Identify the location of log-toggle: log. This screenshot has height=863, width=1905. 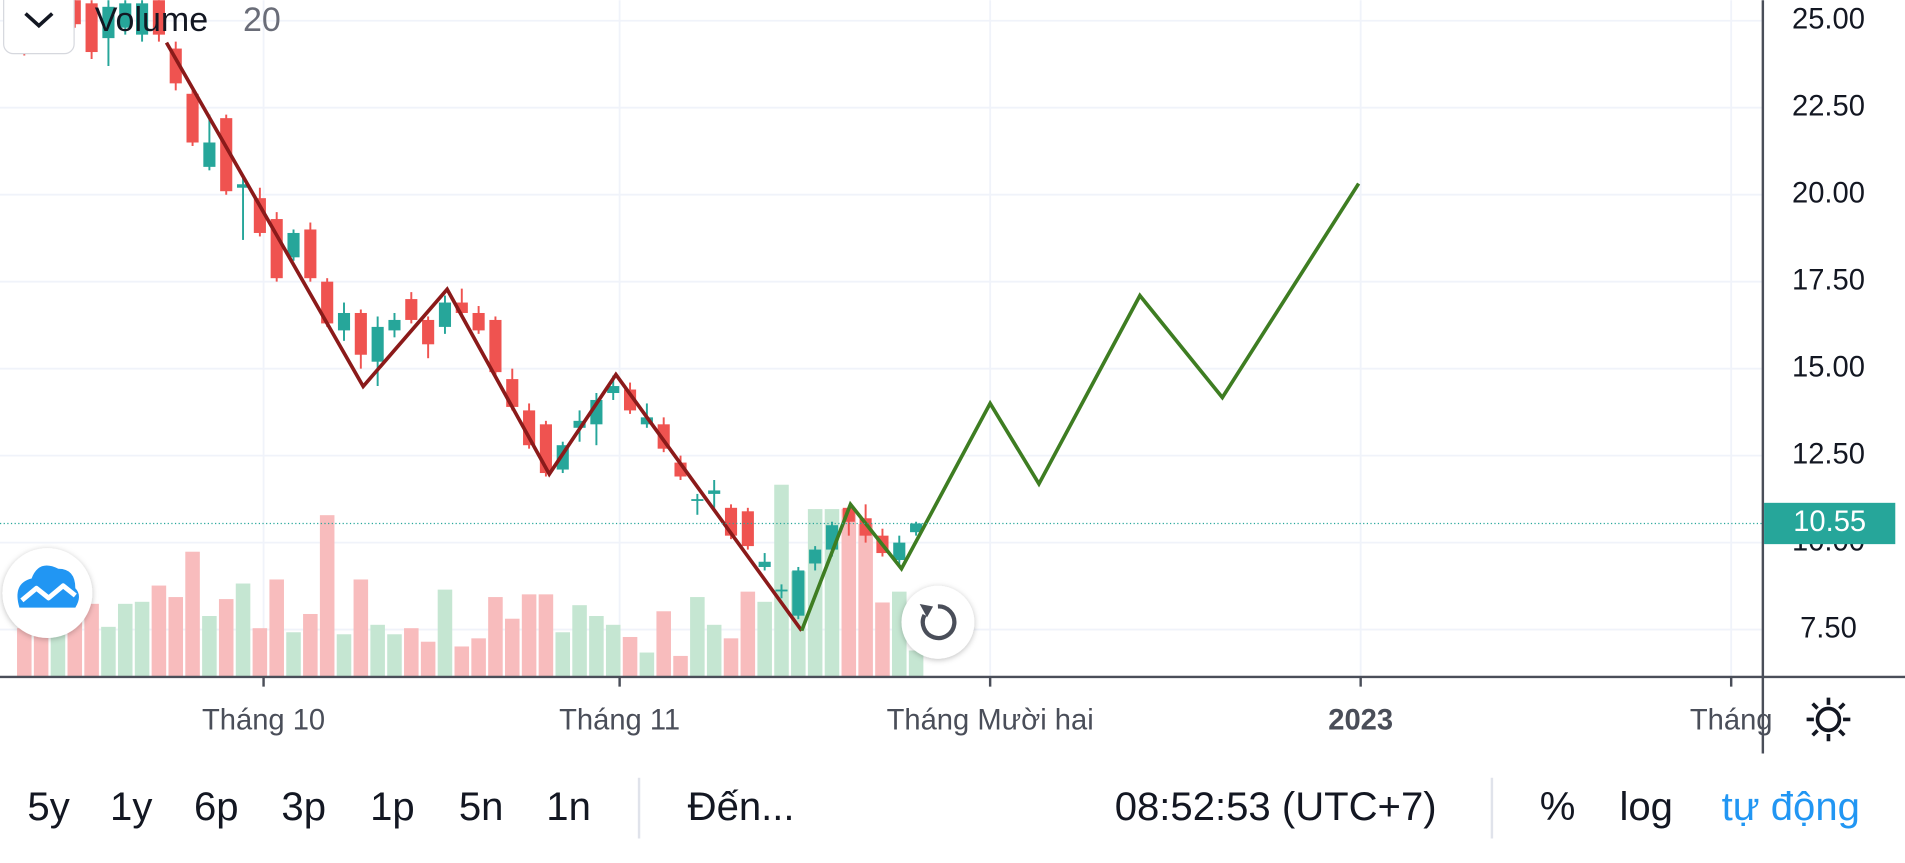
(1645, 807).